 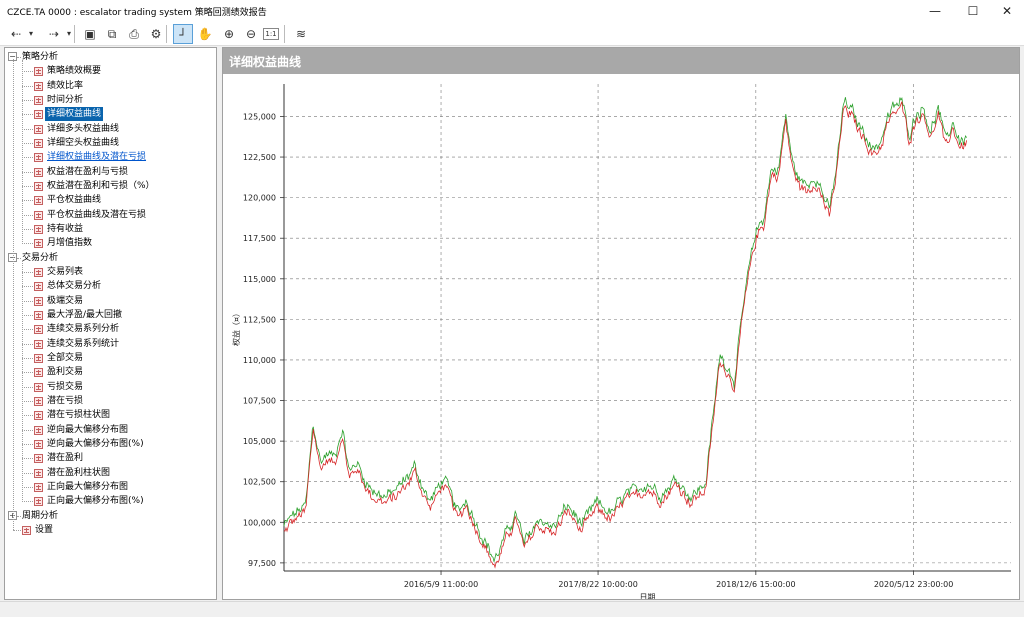 What do you see at coordinates (90, 34) in the screenshot?
I see `save-icon: ▣` at bounding box center [90, 34].